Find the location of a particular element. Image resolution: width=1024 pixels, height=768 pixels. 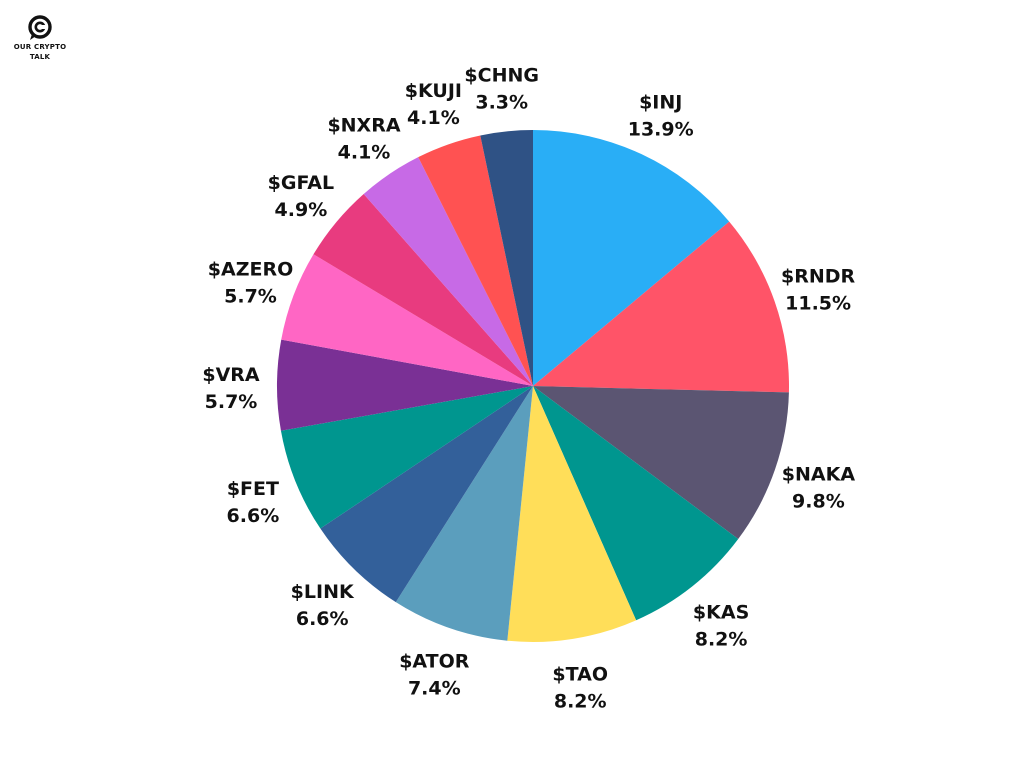

pie-slice-fet is located at coordinates (406, 457).